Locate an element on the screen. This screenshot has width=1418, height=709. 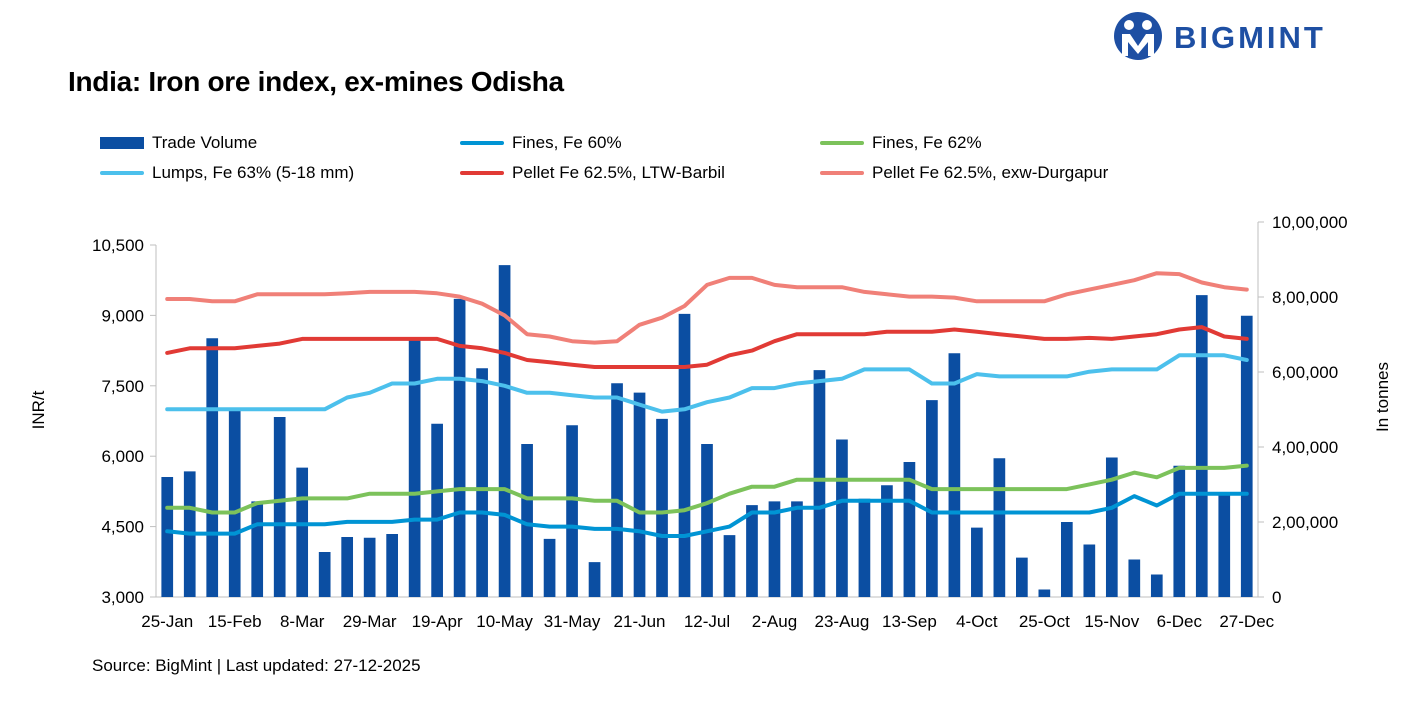
y-axis-right-title: In tonnes is located at coordinates (1382, 397).